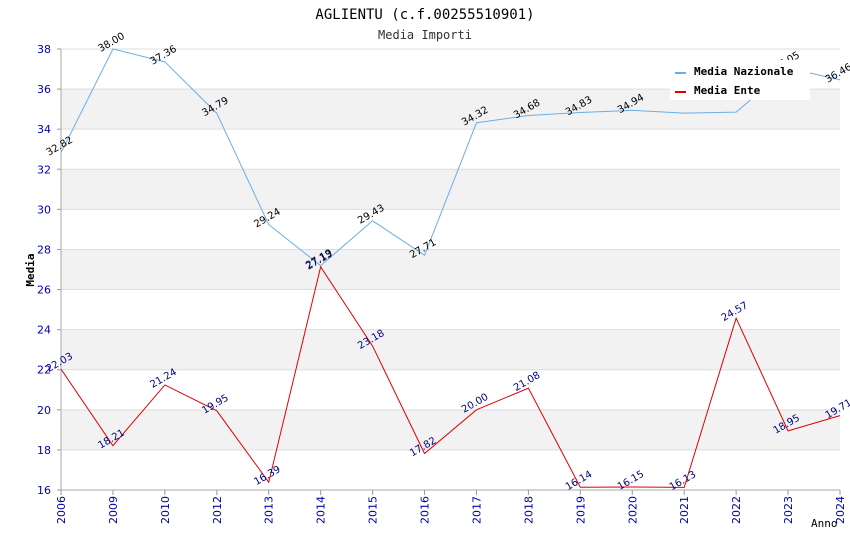 This screenshot has height=550, width=850. What do you see at coordinates (684, 510) in the screenshot?
I see `x-tick-label: 2021` at bounding box center [684, 510].